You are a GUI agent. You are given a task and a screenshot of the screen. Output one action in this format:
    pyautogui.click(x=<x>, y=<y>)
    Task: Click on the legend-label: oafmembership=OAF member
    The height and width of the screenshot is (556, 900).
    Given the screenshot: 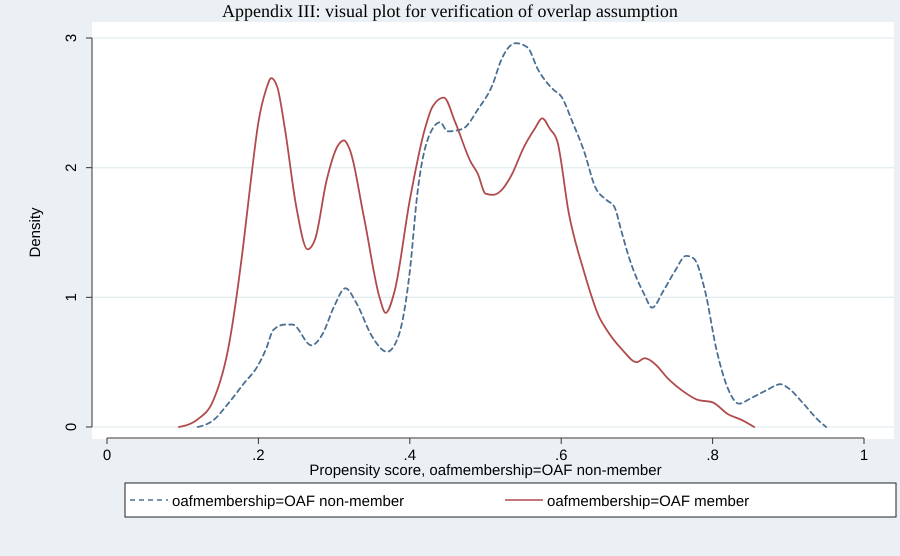 What is the action you would take?
    pyautogui.click(x=648, y=501)
    